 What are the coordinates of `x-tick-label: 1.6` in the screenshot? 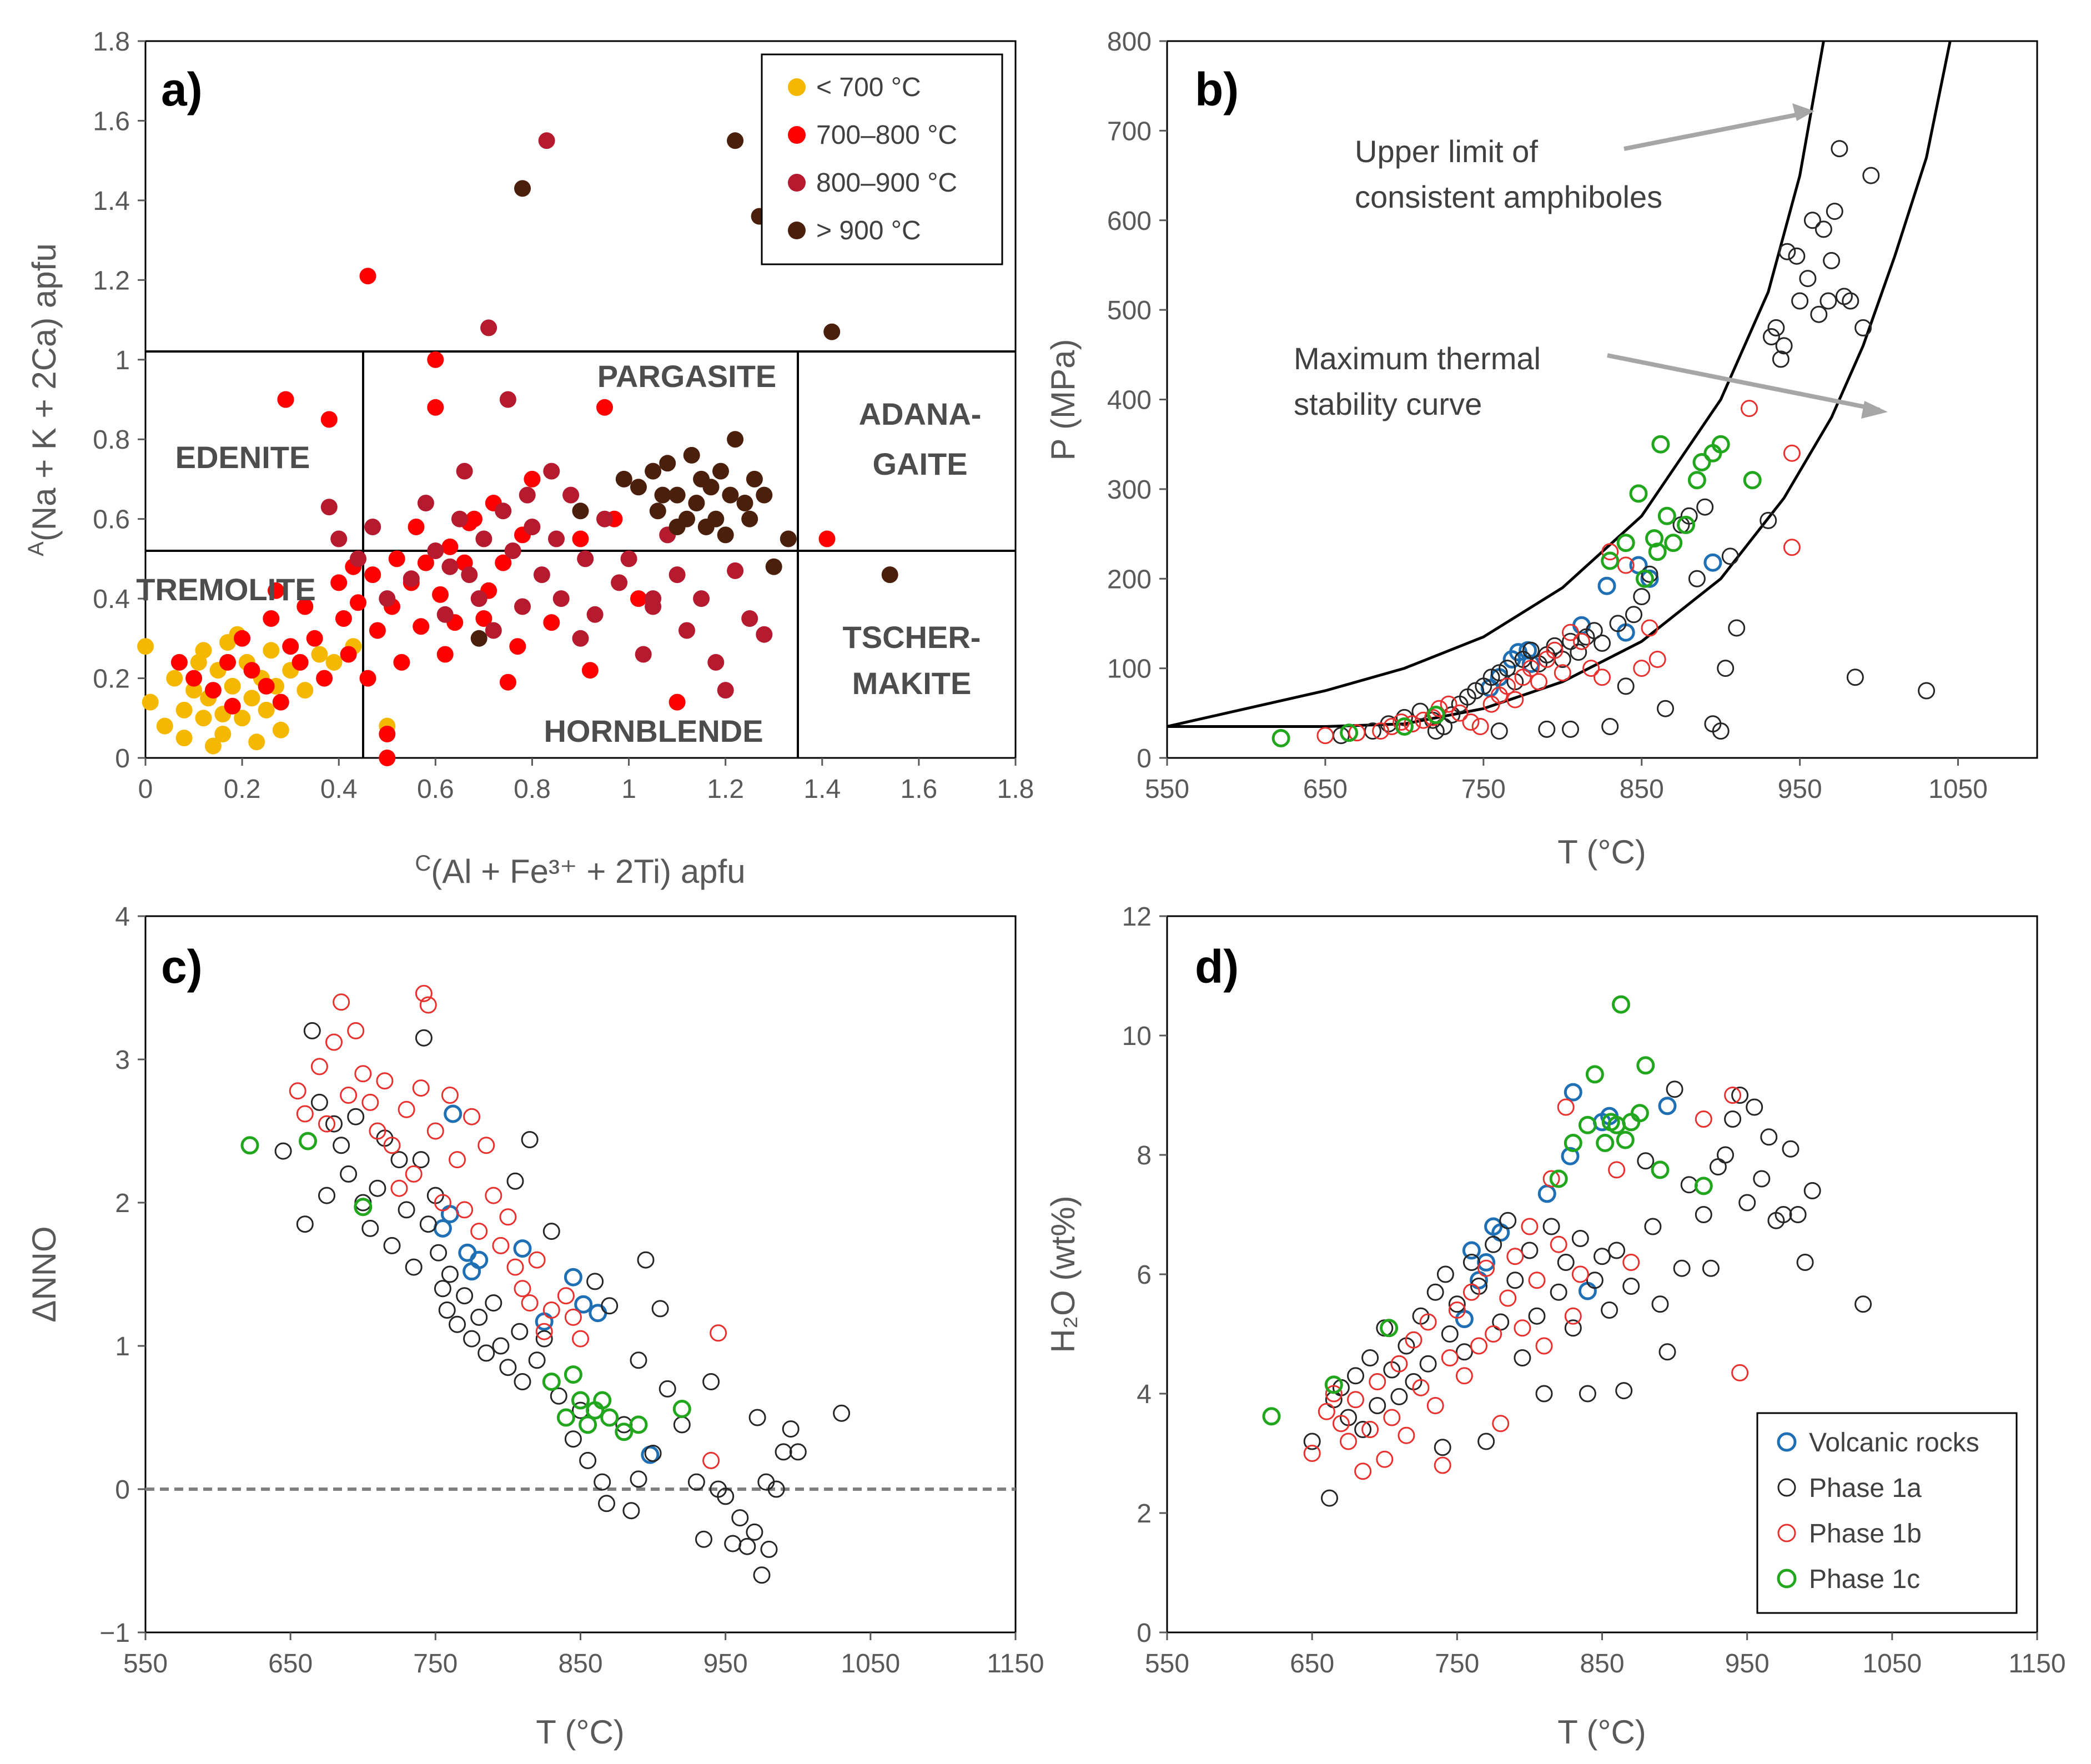 It's located at (919, 789).